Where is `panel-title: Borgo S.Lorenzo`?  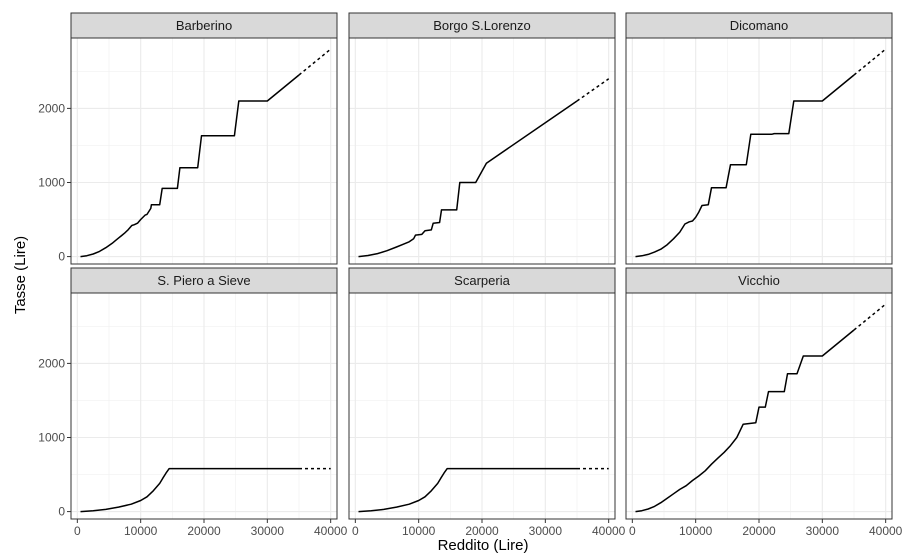 panel-title: Borgo S.Lorenzo is located at coordinates (482, 25).